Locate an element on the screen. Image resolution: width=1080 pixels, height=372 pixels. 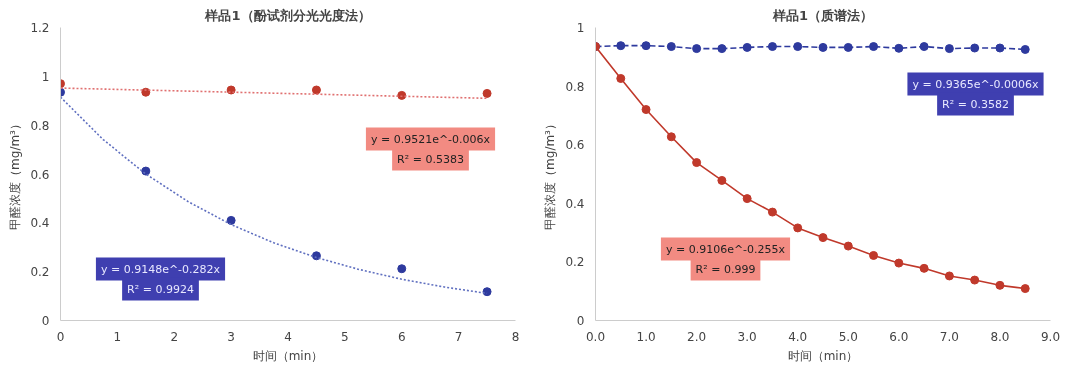
x-tick-label: 7.0 is located at coordinates (949, 336).